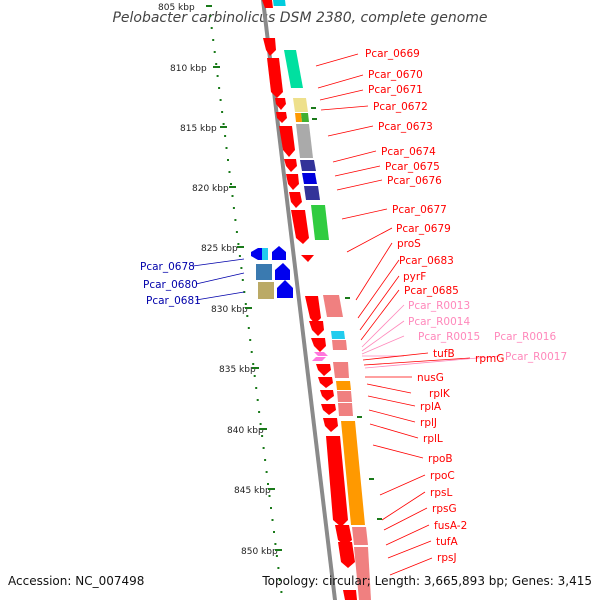 This screenshot has width=600, height=600. Describe the element at coordinates (214, 189) in the screenshot. I see `tick-group-820: 820 kbp` at that location.